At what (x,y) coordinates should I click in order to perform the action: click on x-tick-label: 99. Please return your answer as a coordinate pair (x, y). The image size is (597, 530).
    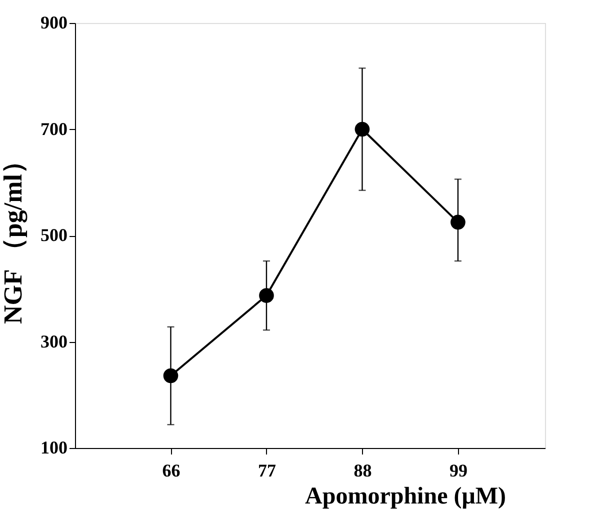
    Looking at the image, I should click on (458, 470).